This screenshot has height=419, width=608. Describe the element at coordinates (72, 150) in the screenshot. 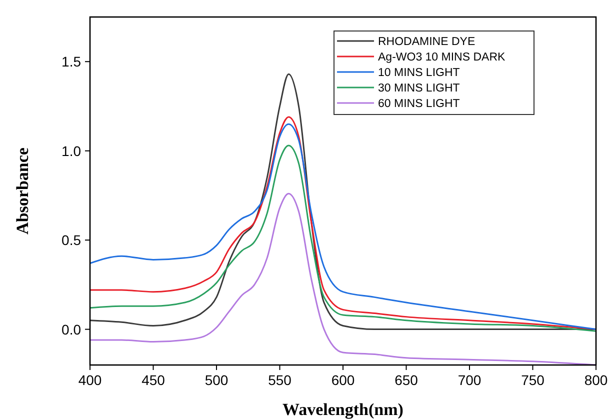

I see `y-tick-label: 1.0` at that location.